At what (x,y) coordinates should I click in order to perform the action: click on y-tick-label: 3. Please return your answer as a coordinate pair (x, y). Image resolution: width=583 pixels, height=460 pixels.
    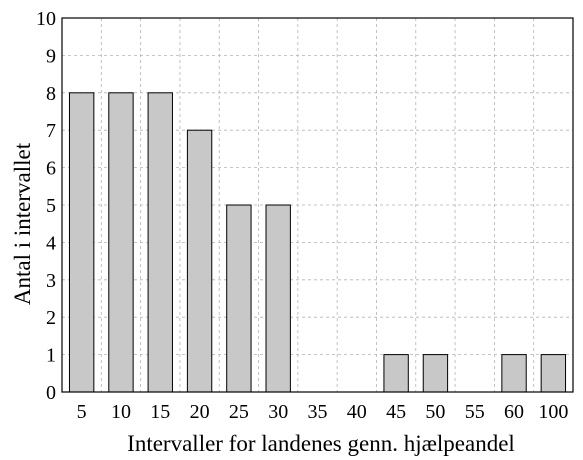
    Looking at the image, I should click on (51, 281).